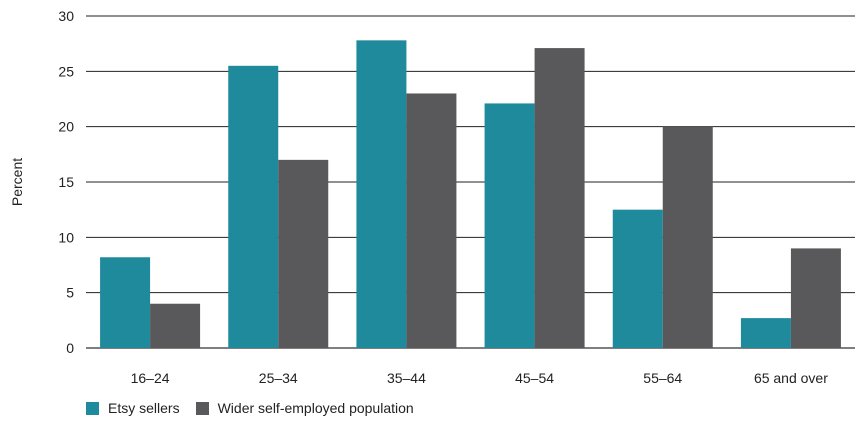  Describe the element at coordinates (480, 378) in the screenshot. I see `x-axis-tick-labels: 16–24 25–34 35–44 45–54 55–64 65 and over` at that location.